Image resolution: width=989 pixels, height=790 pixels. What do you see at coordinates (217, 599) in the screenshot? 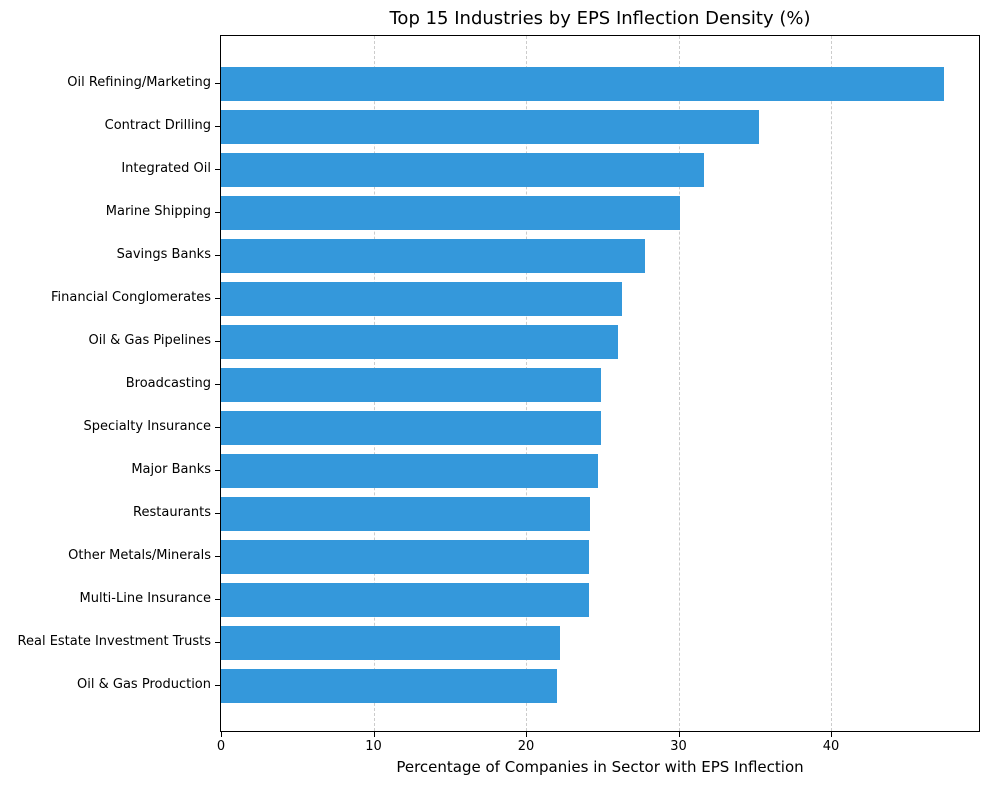
I see `y-tick-multi-line-insurance` at bounding box center [217, 599].